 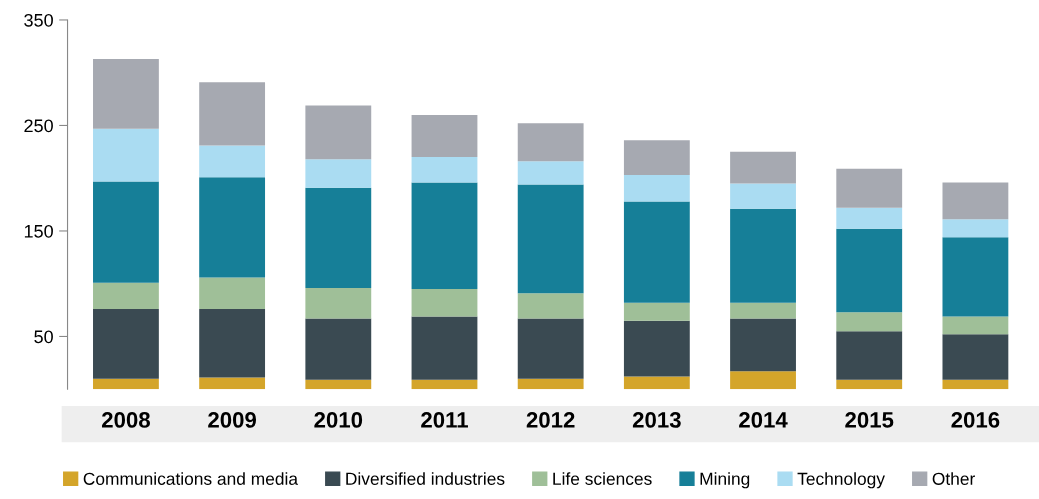 I want to click on y-tick-label: 350, so click(x=38, y=20).